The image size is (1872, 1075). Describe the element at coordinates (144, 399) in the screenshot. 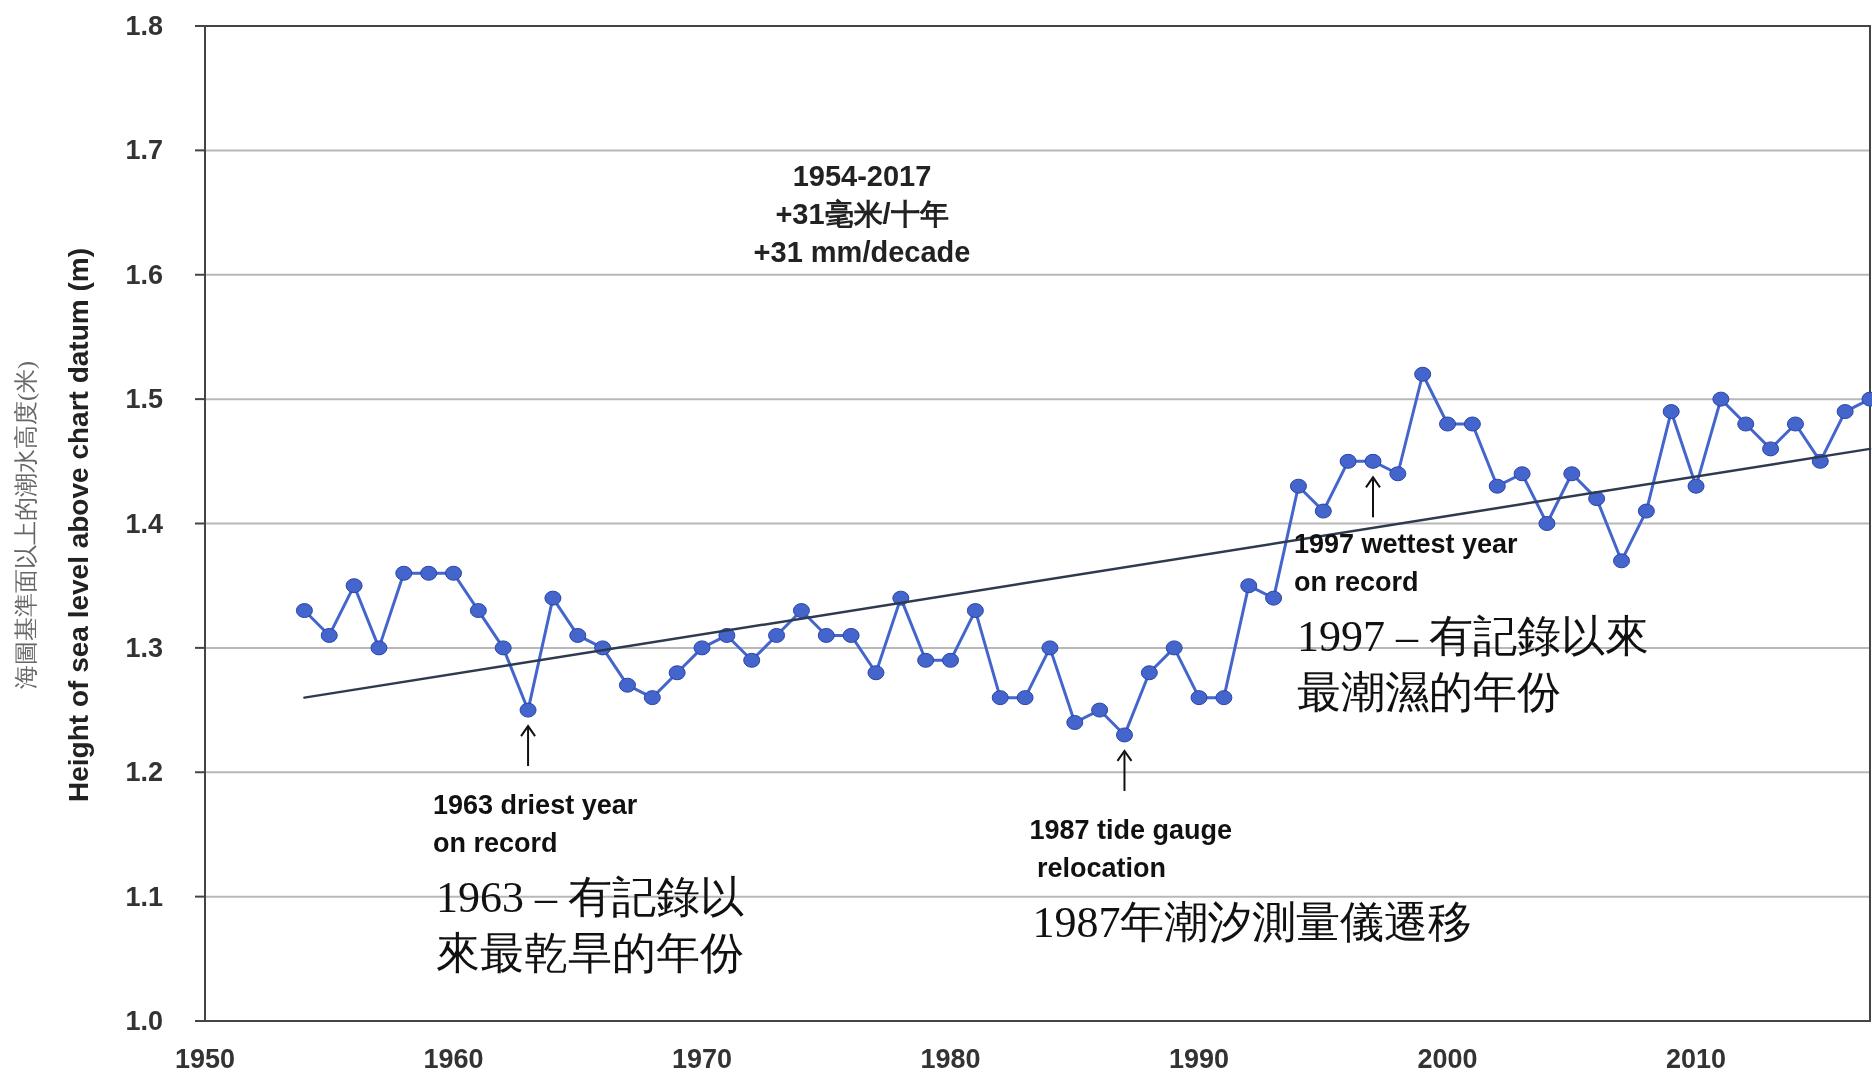

I see `y-tick-label: 1.5` at that location.